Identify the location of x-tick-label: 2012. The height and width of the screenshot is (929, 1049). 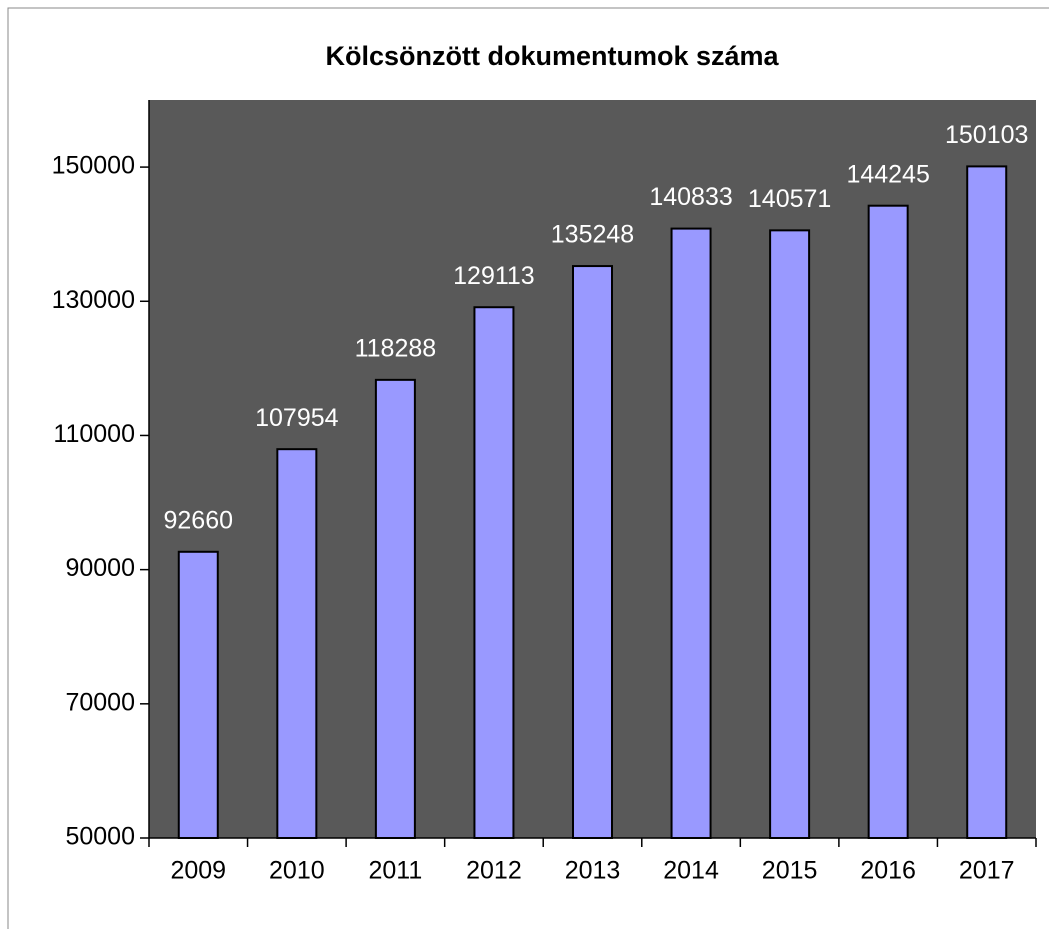
(494, 871).